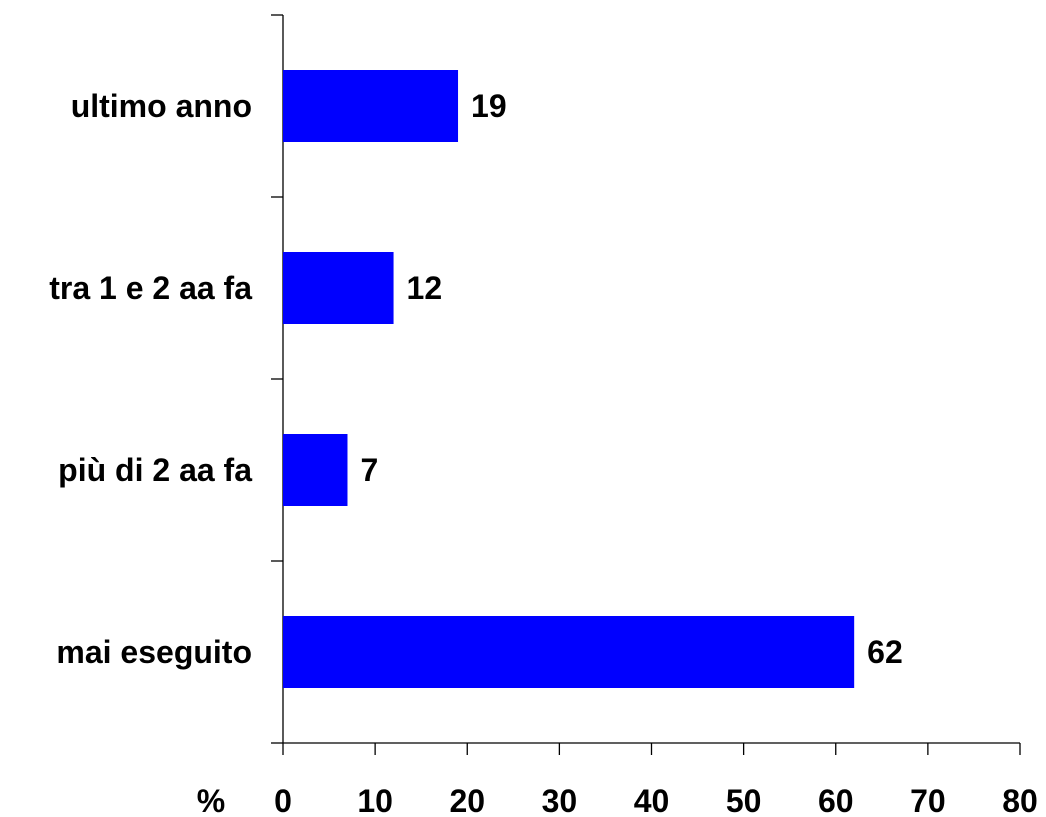 The height and width of the screenshot is (817, 1046). I want to click on bar-value-label: 19, so click(489, 106).